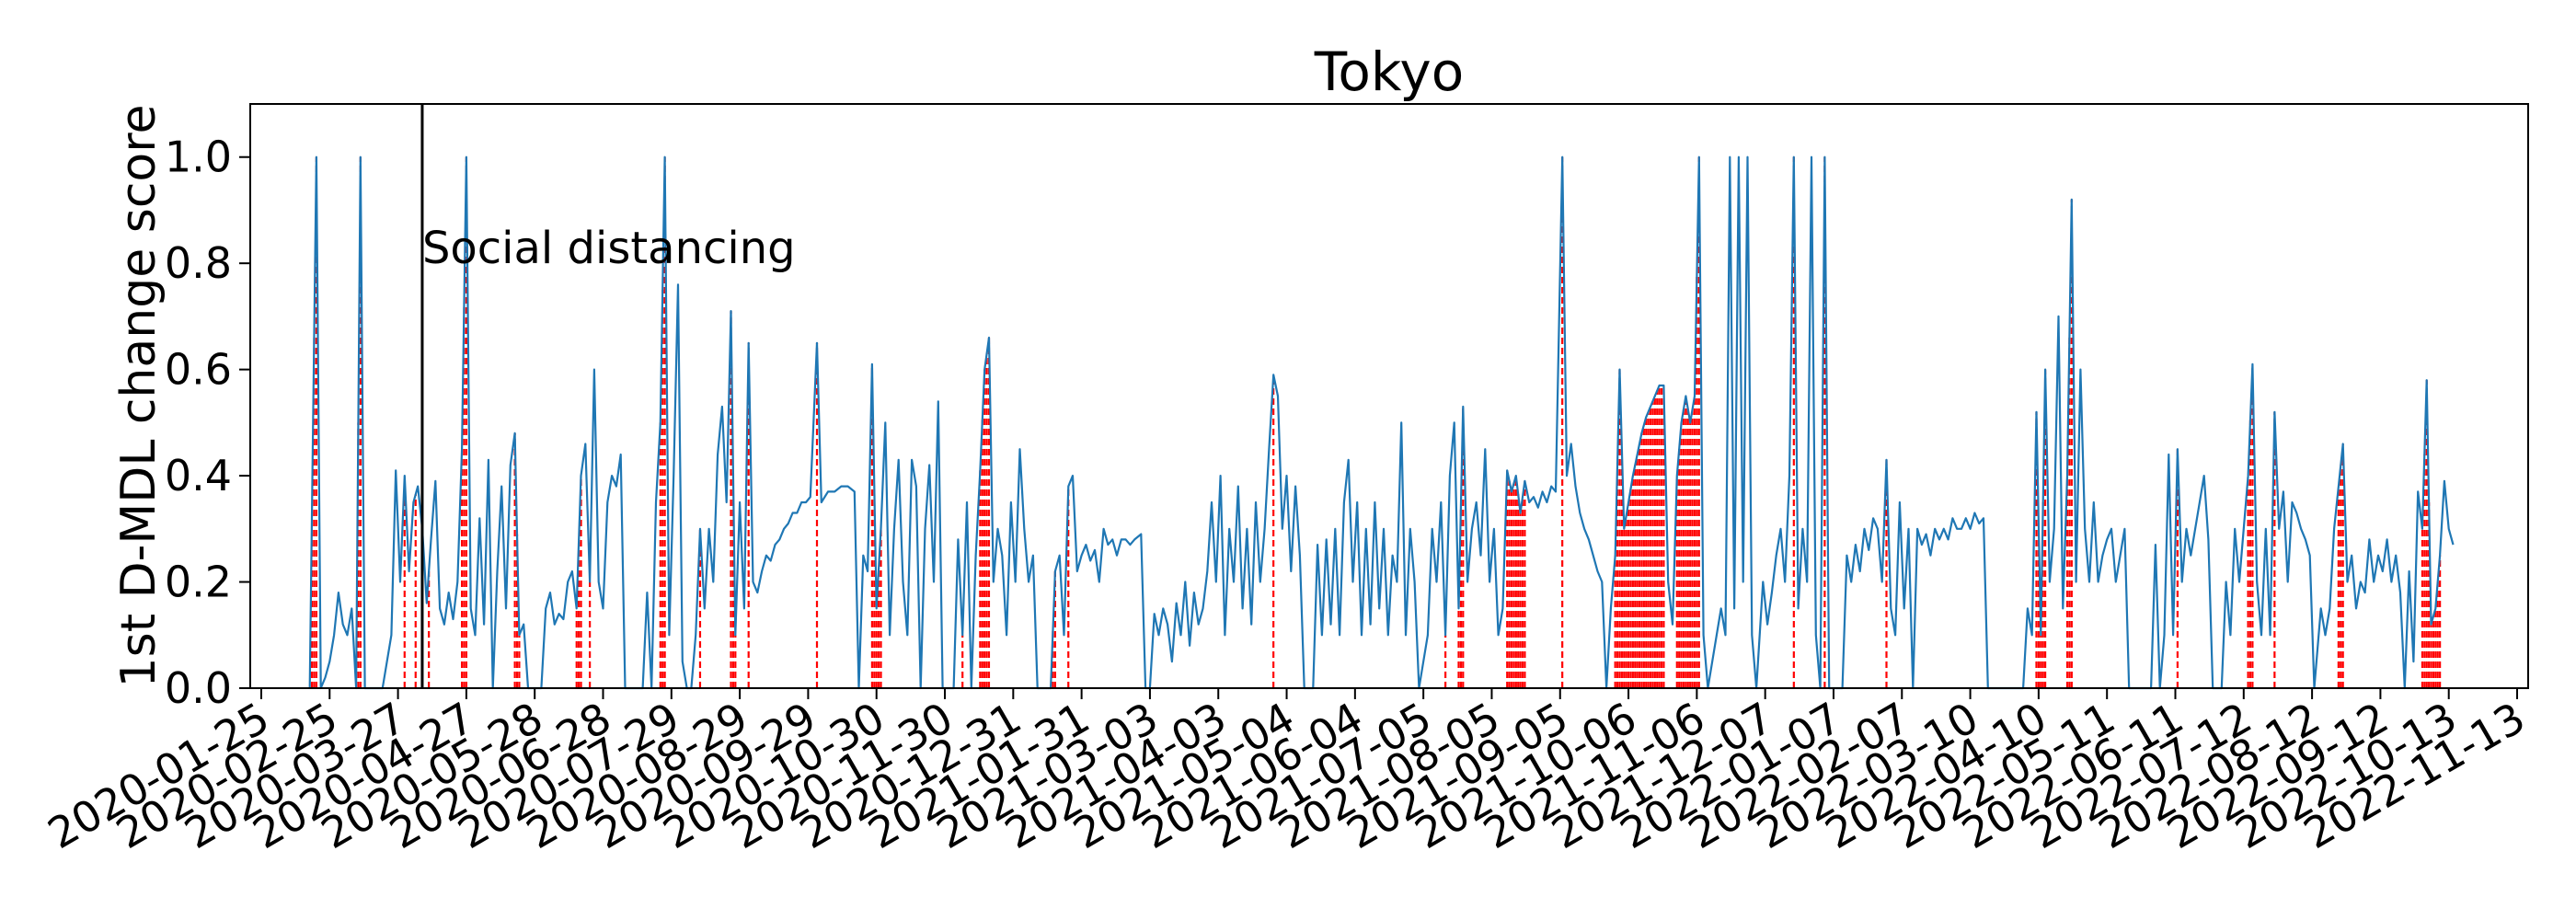  I want to click on y-tick-label: 0.4, so click(198, 475).